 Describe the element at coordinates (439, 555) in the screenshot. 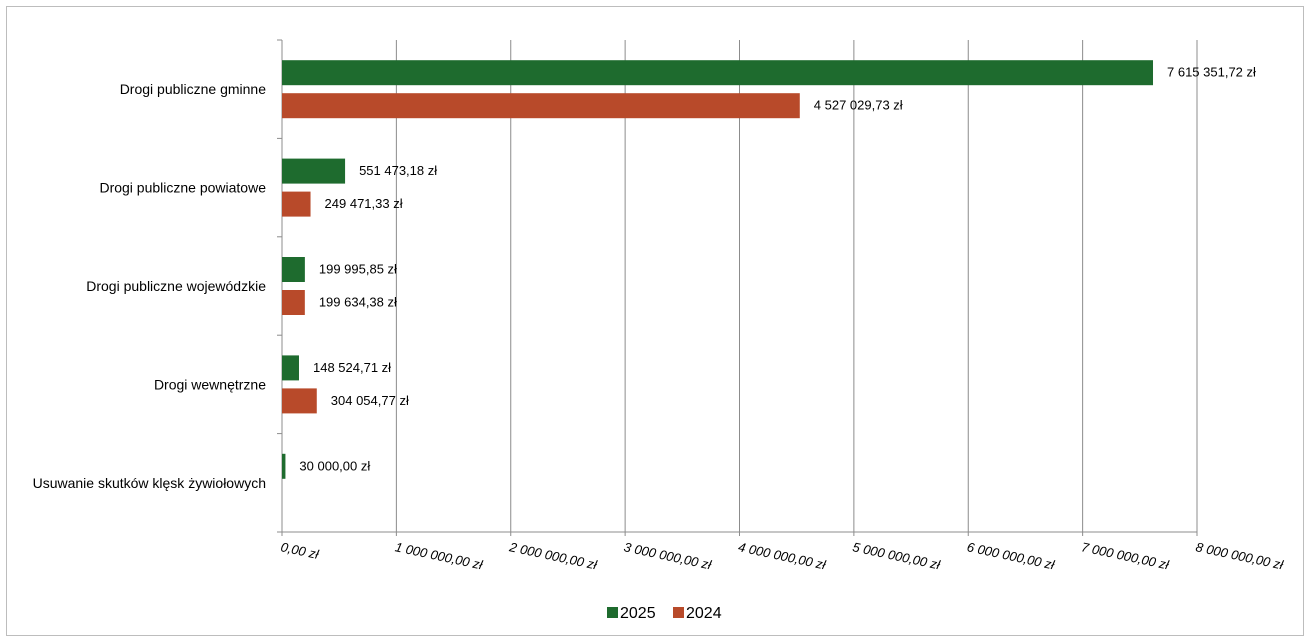

I see `x-tick-label: 1 000 000,00 zł` at that location.